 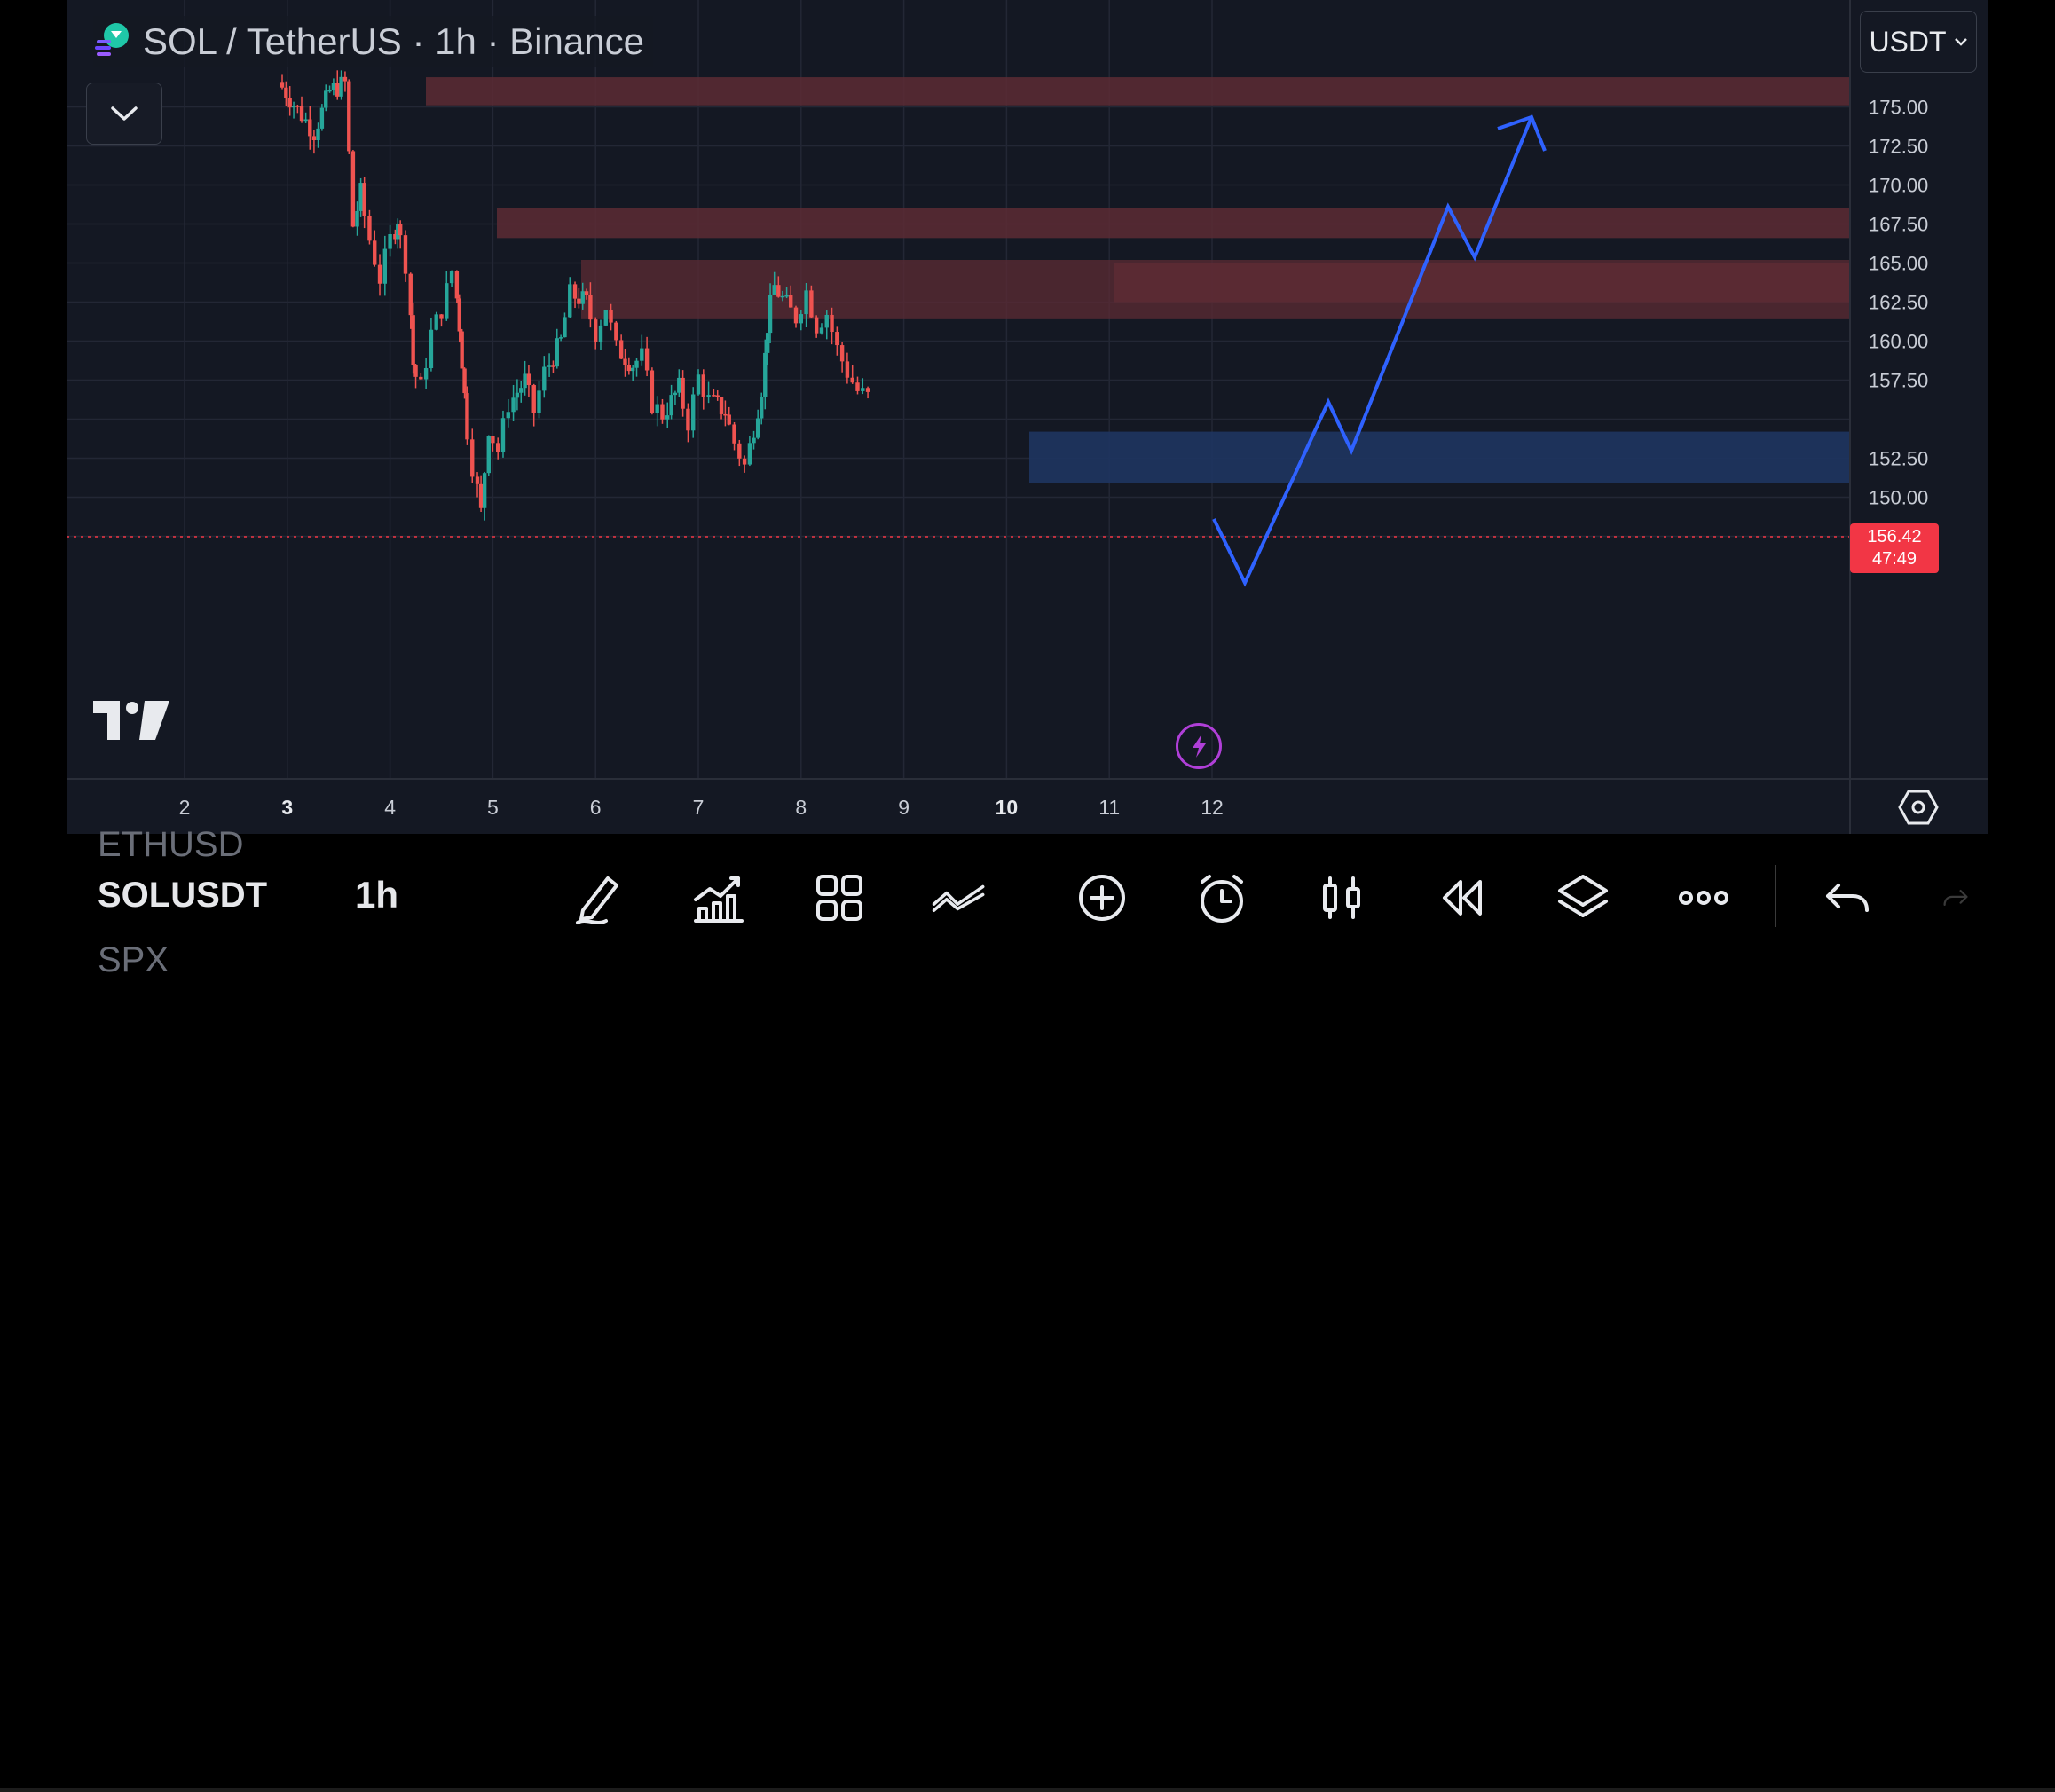 What do you see at coordinates (1463, 897) in the screenshot?
I see `rewind-button` at bounding box center [1463, 897].